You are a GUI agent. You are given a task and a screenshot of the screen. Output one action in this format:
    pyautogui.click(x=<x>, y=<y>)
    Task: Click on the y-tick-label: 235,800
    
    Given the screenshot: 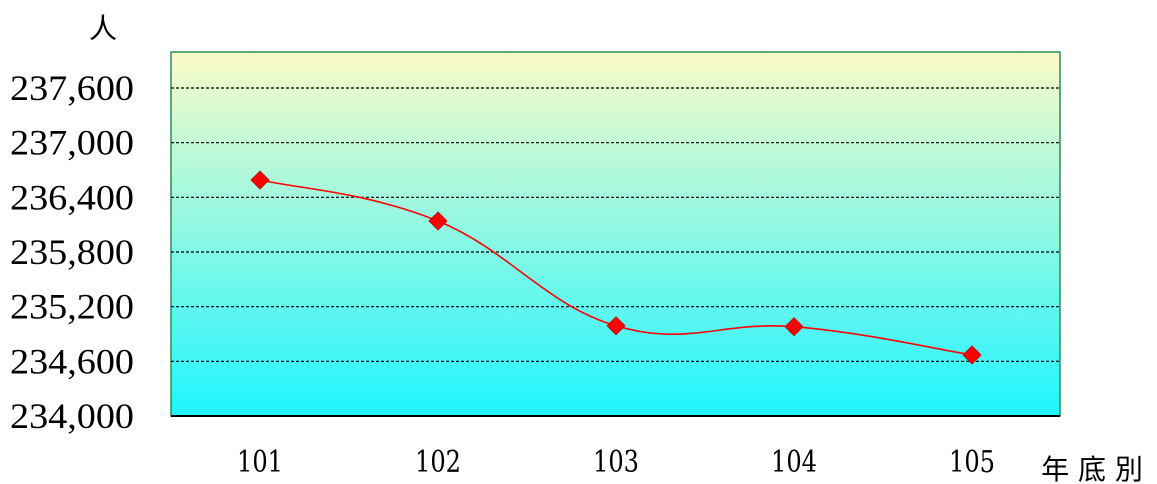 What is the action you would take?
    pyautogui.click(x=72, y=252)
    